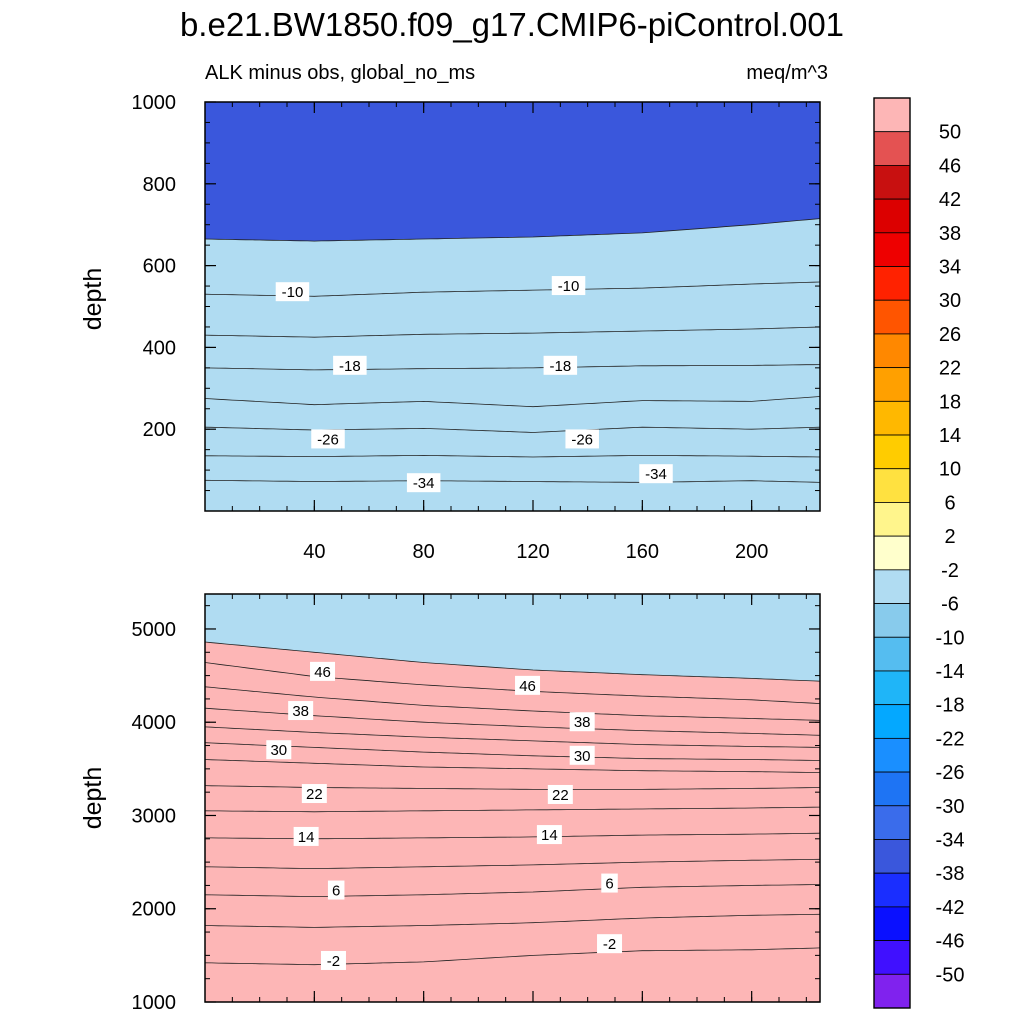 The image size is (1024, 1024). Describe the element at coordinates (950, 369) in the screenshot. I see `colorbar-label: 22` at that location.